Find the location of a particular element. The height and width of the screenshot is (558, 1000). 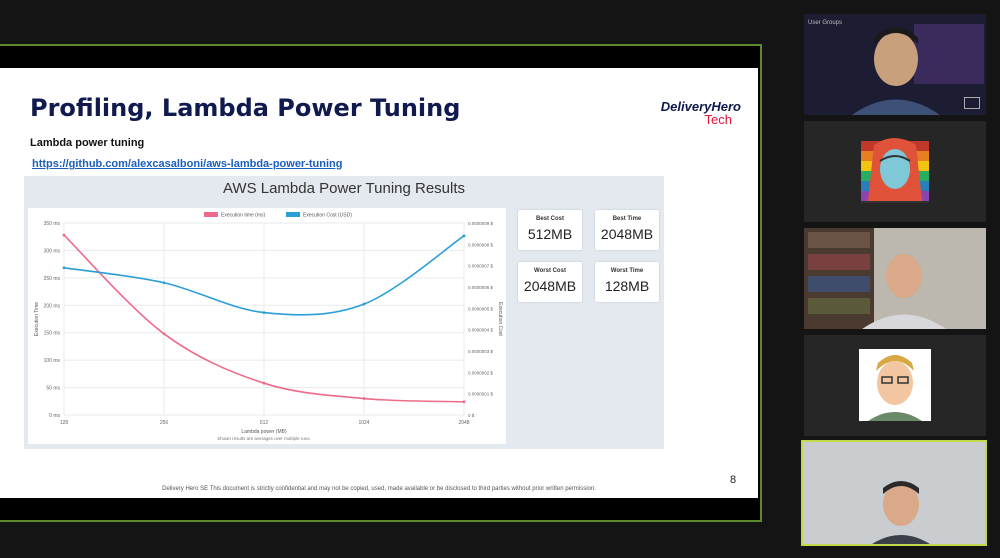

metric-label: Worst Time is located at coordinates (627, 271).